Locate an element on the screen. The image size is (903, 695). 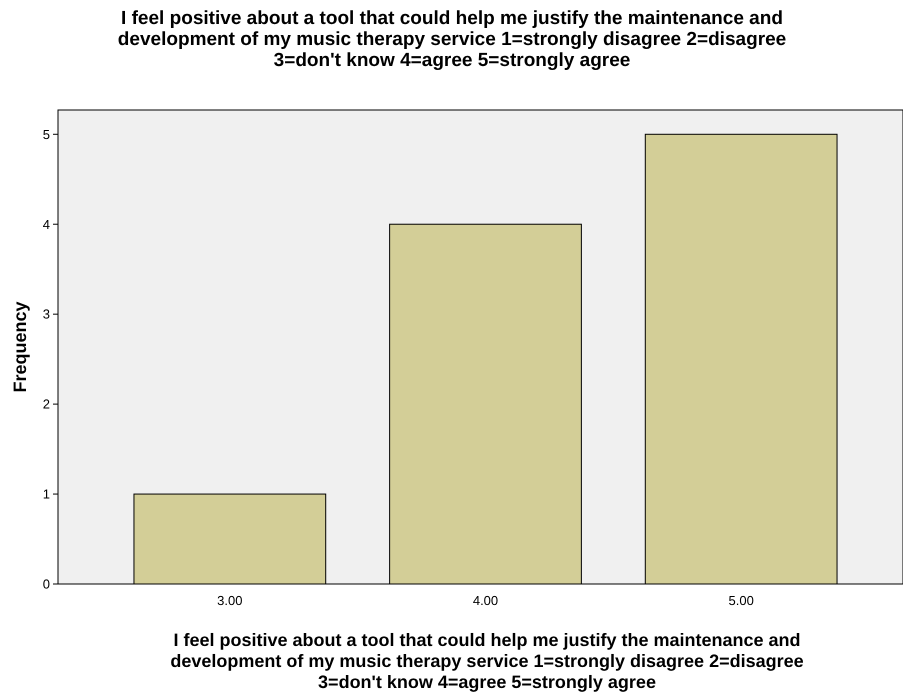
y-tick-label: 2 is located at coordinates (46, 404).